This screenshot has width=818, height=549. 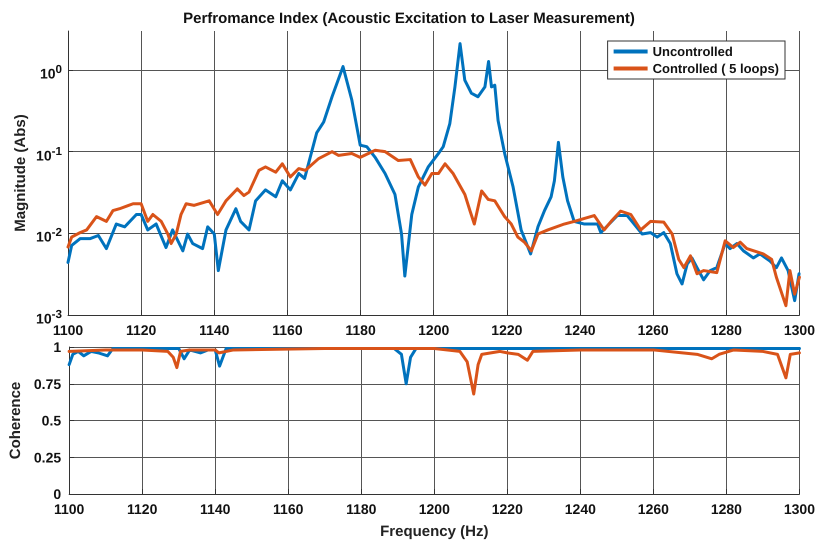 I want to click on y-tick-label: 10$^{-1}$, so click(x=49, y=154).